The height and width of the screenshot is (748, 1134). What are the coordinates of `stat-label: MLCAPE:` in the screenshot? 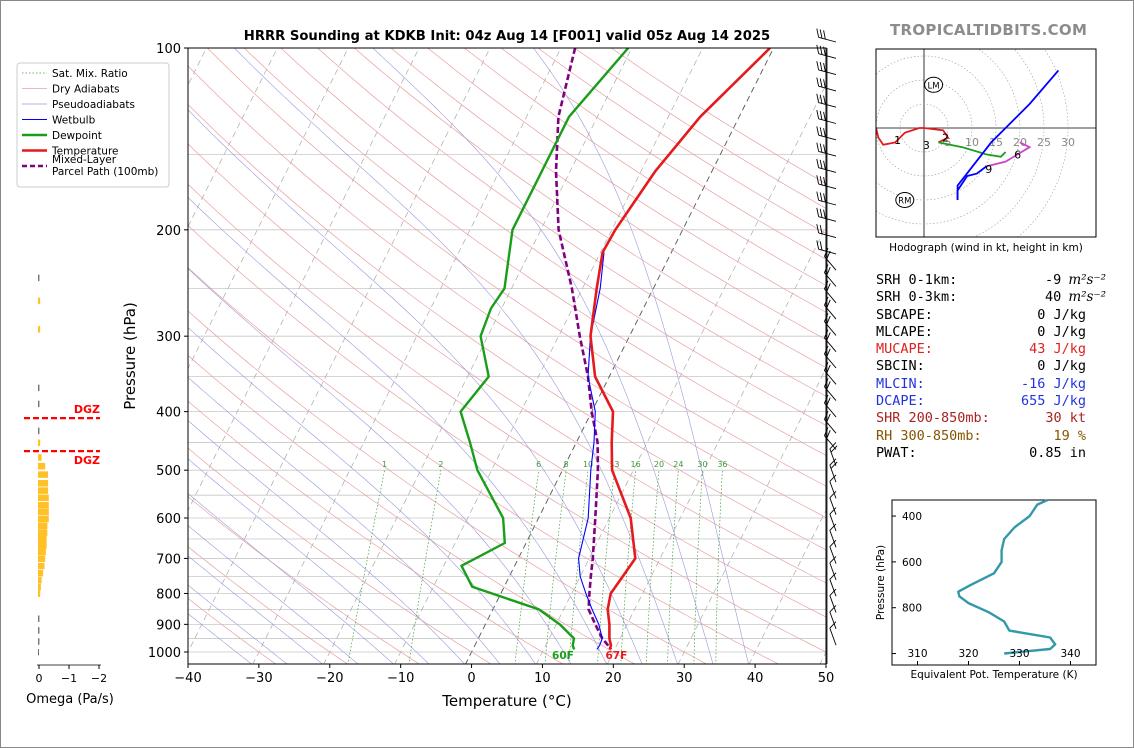 It's located at (904, 331).